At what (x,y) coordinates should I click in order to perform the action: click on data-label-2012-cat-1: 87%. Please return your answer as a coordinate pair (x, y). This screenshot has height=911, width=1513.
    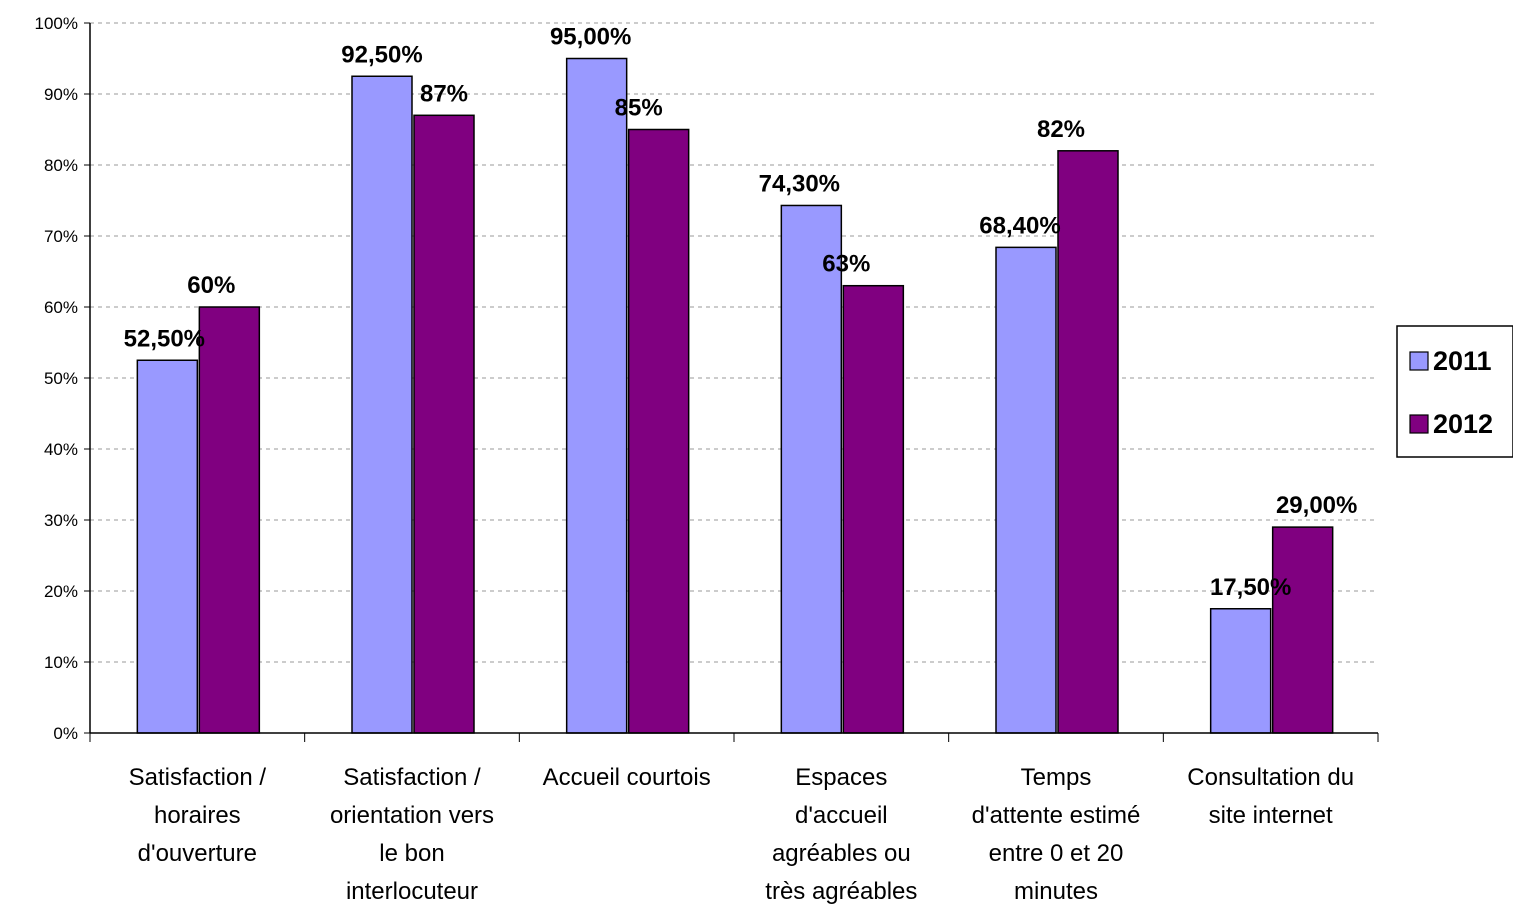
    Looking at the image, I should click on (444, 93).